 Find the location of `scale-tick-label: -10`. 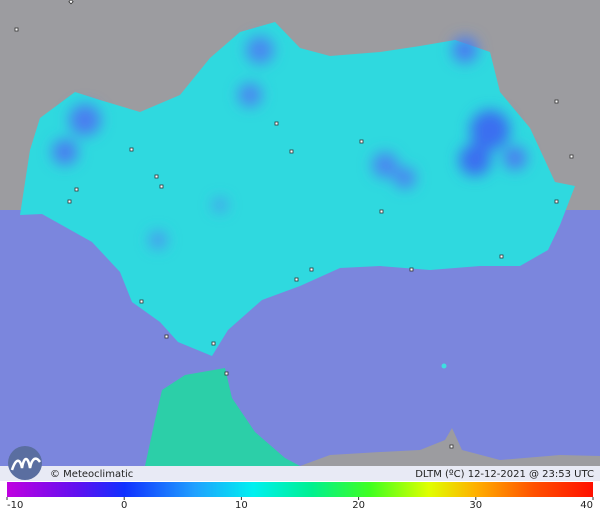

scale-tick-label: -10 is located at coordinates (15, 505).